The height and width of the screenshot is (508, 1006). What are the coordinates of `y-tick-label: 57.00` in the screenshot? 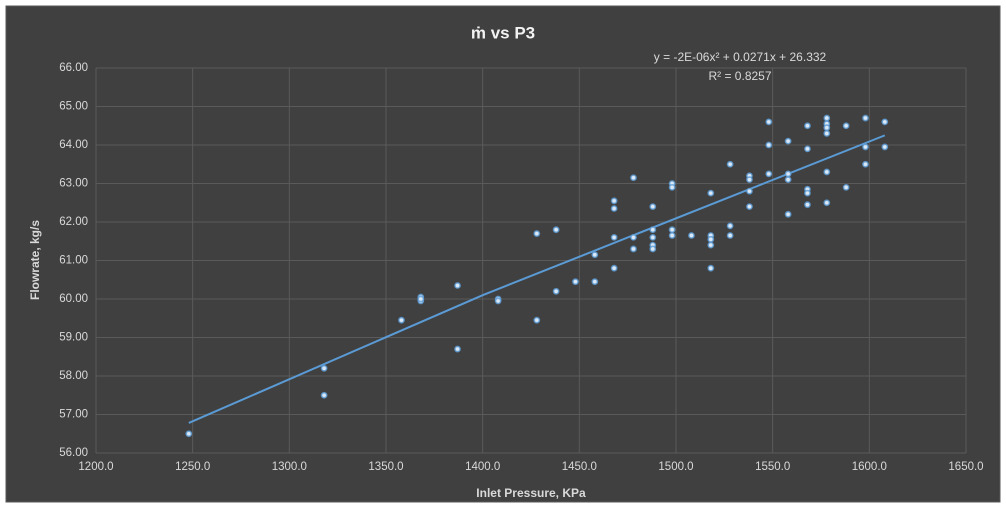 It's located at (73, 415).